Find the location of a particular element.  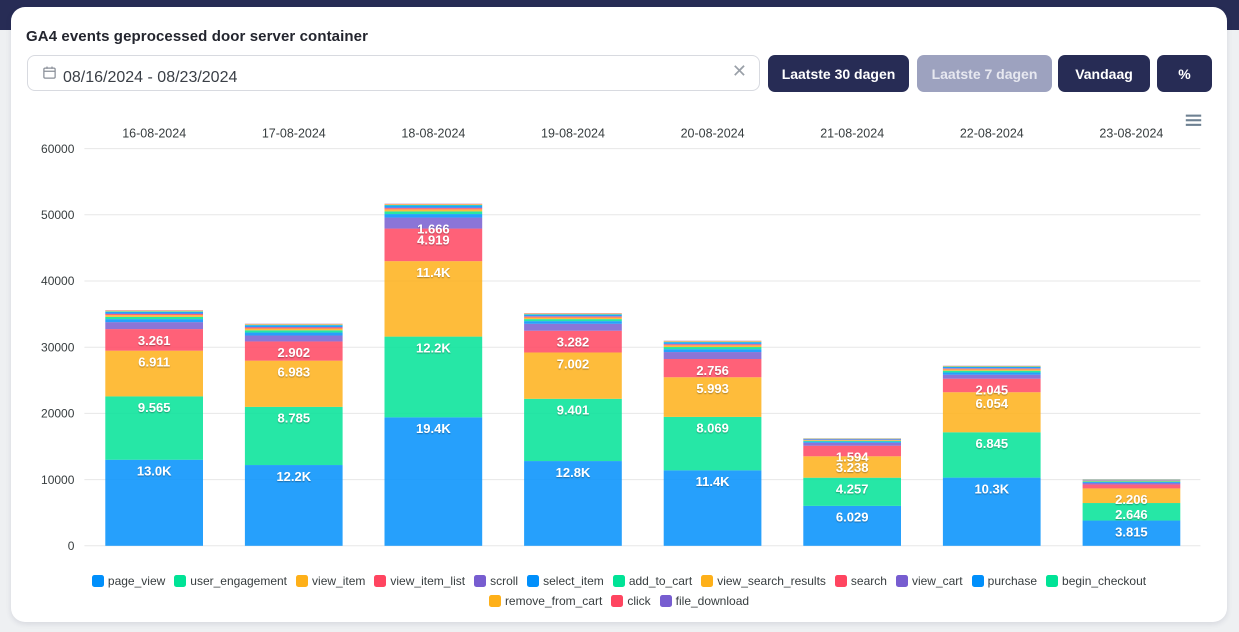

svg-text: 2.045 is located at coordinates (992, 390).